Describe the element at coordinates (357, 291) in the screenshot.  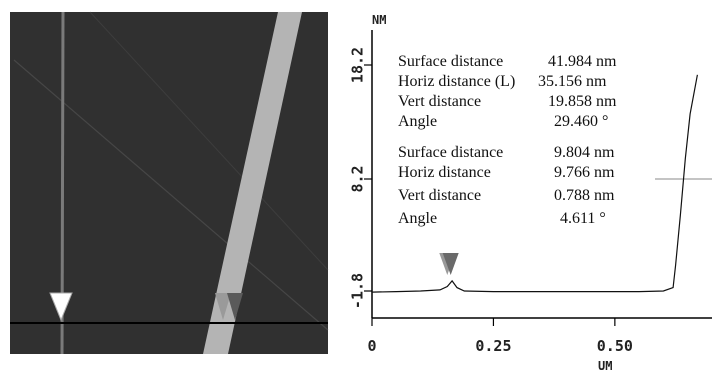
I see `y-tick-label: -1.8` at that location.